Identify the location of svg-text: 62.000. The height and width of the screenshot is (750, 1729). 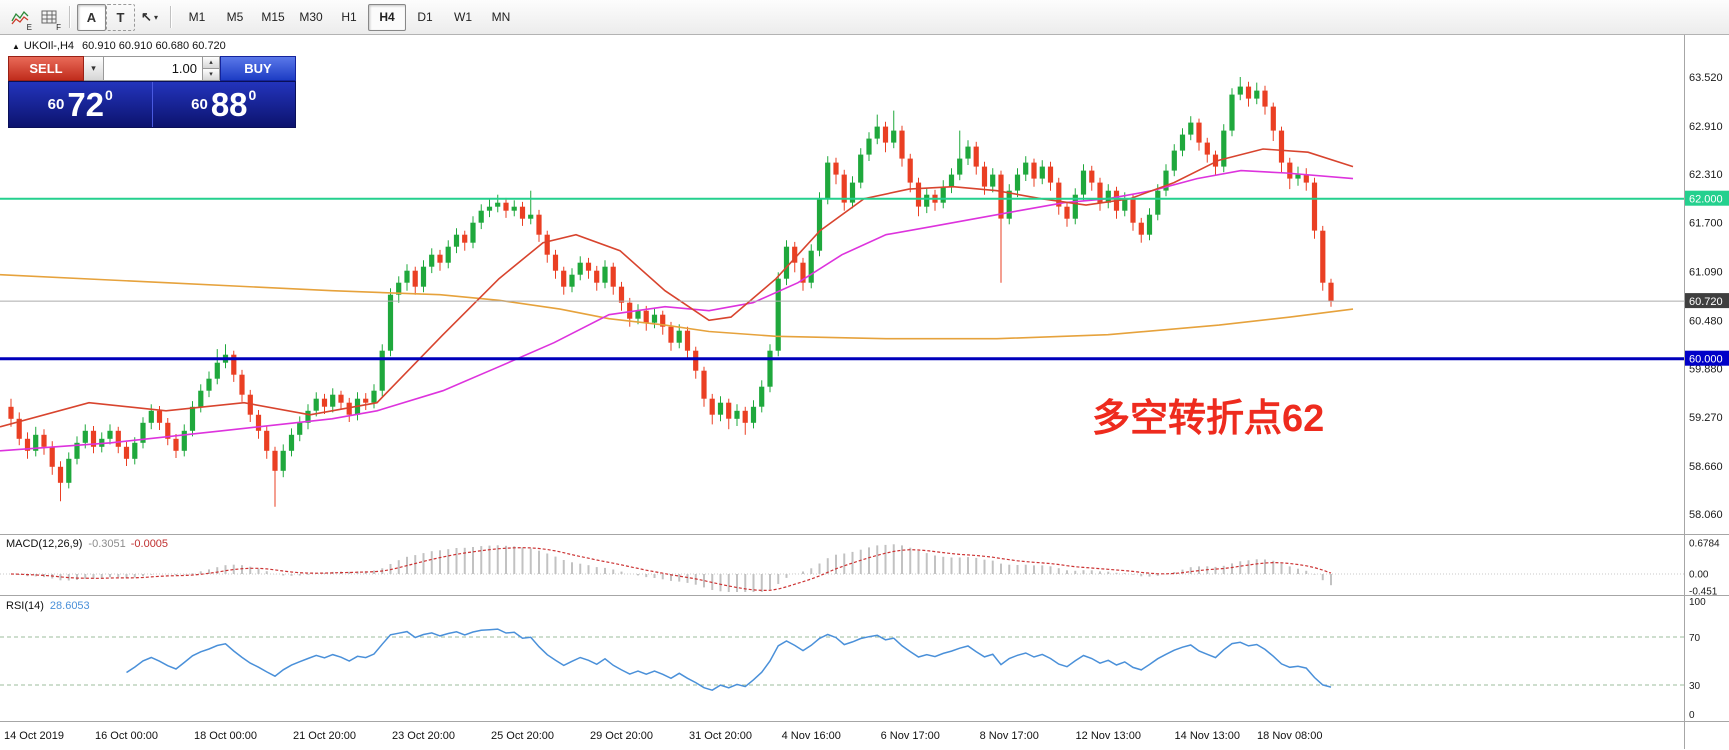
(1706, 200).